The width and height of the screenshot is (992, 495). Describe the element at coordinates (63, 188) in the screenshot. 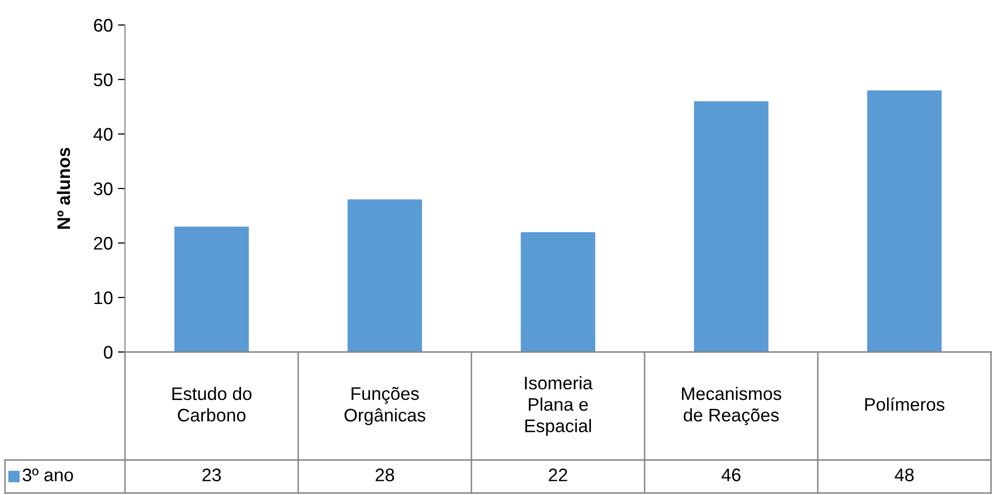

I see `y-axis-title: Nº alunos` at that location.